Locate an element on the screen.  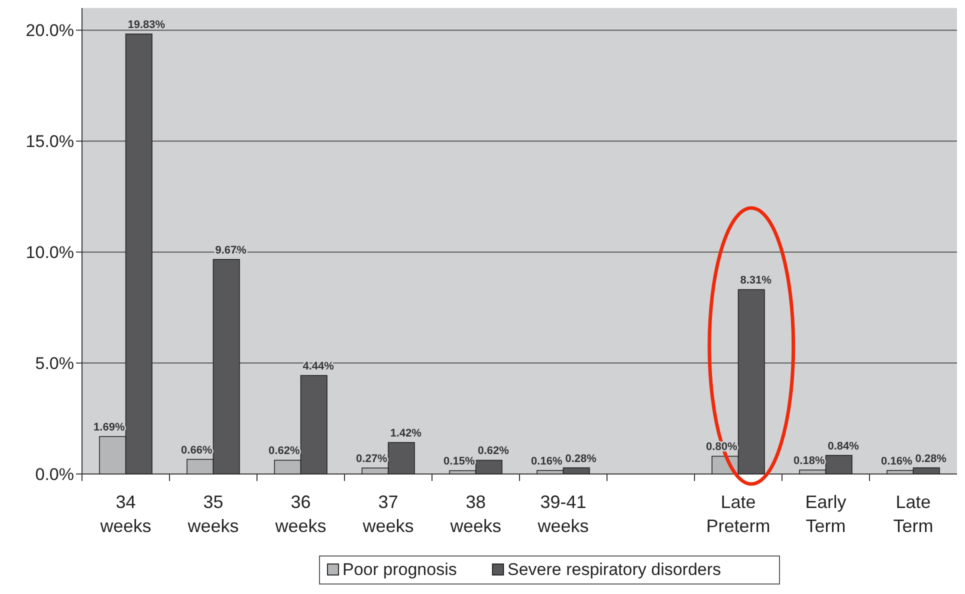
data-label: 0.66% is located at coordinates (196, 450).